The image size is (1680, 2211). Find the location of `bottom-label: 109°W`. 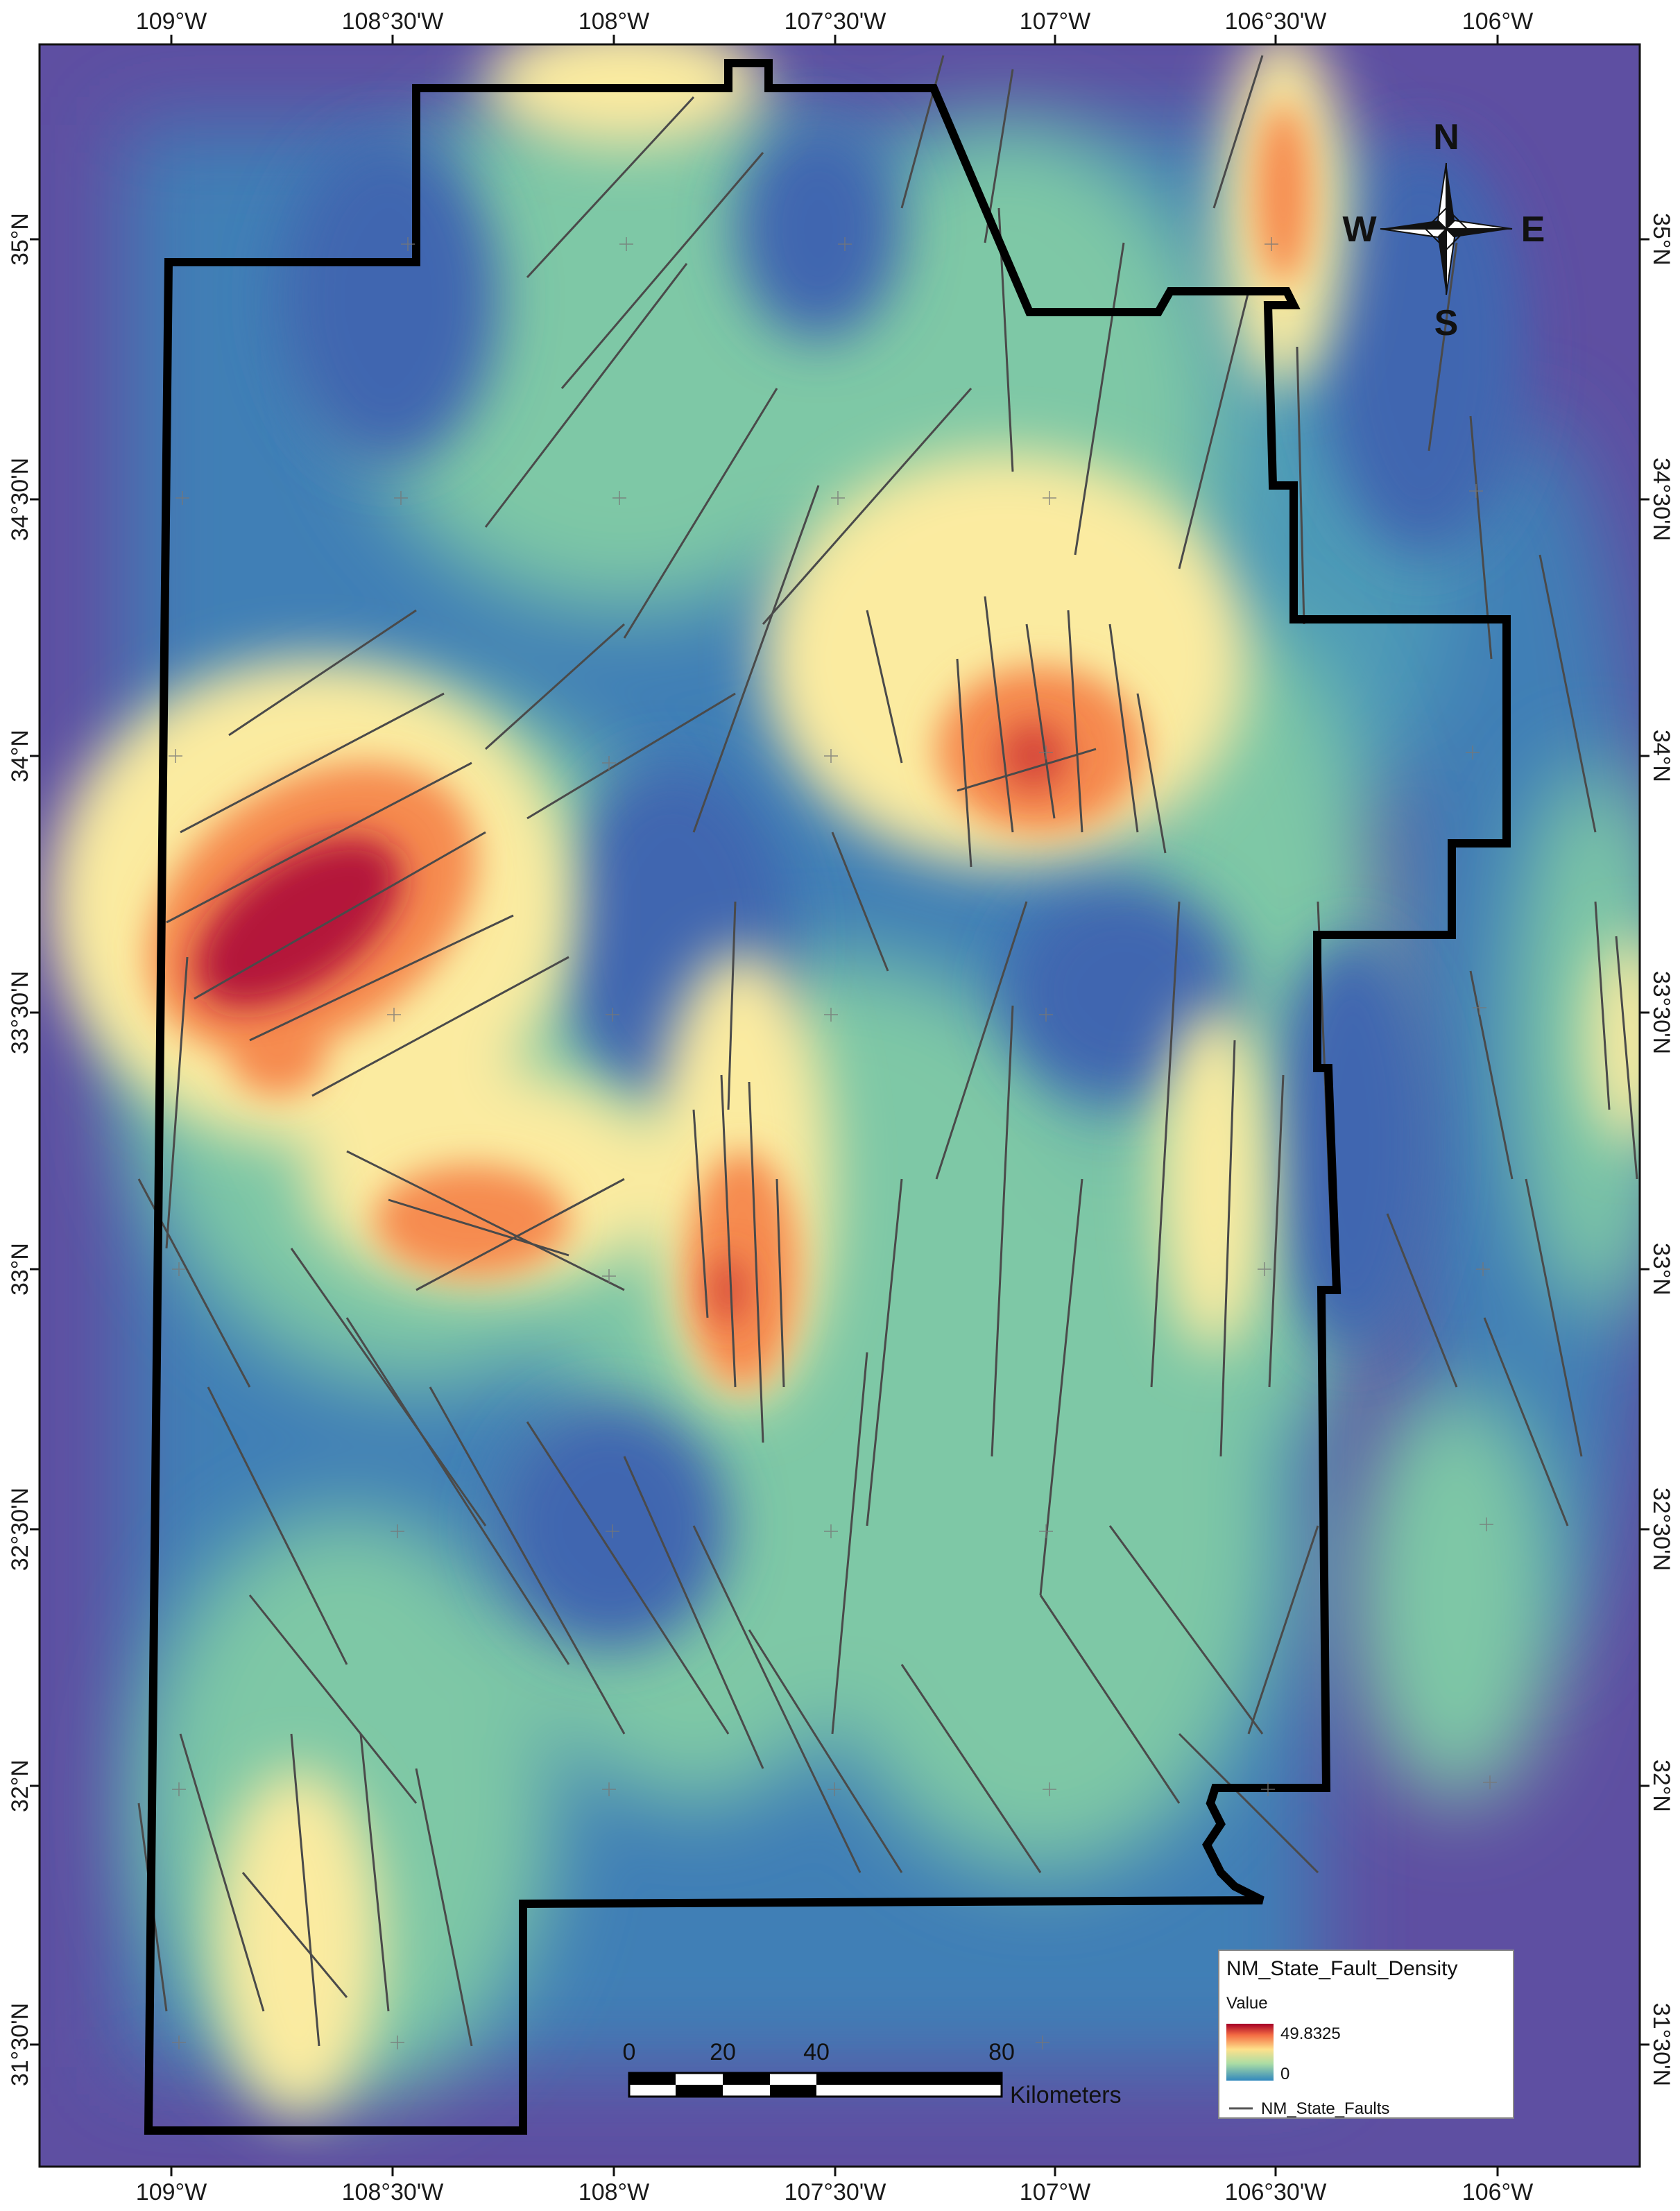

bottom-label: 109°W is located at coordinates (171, 2192).